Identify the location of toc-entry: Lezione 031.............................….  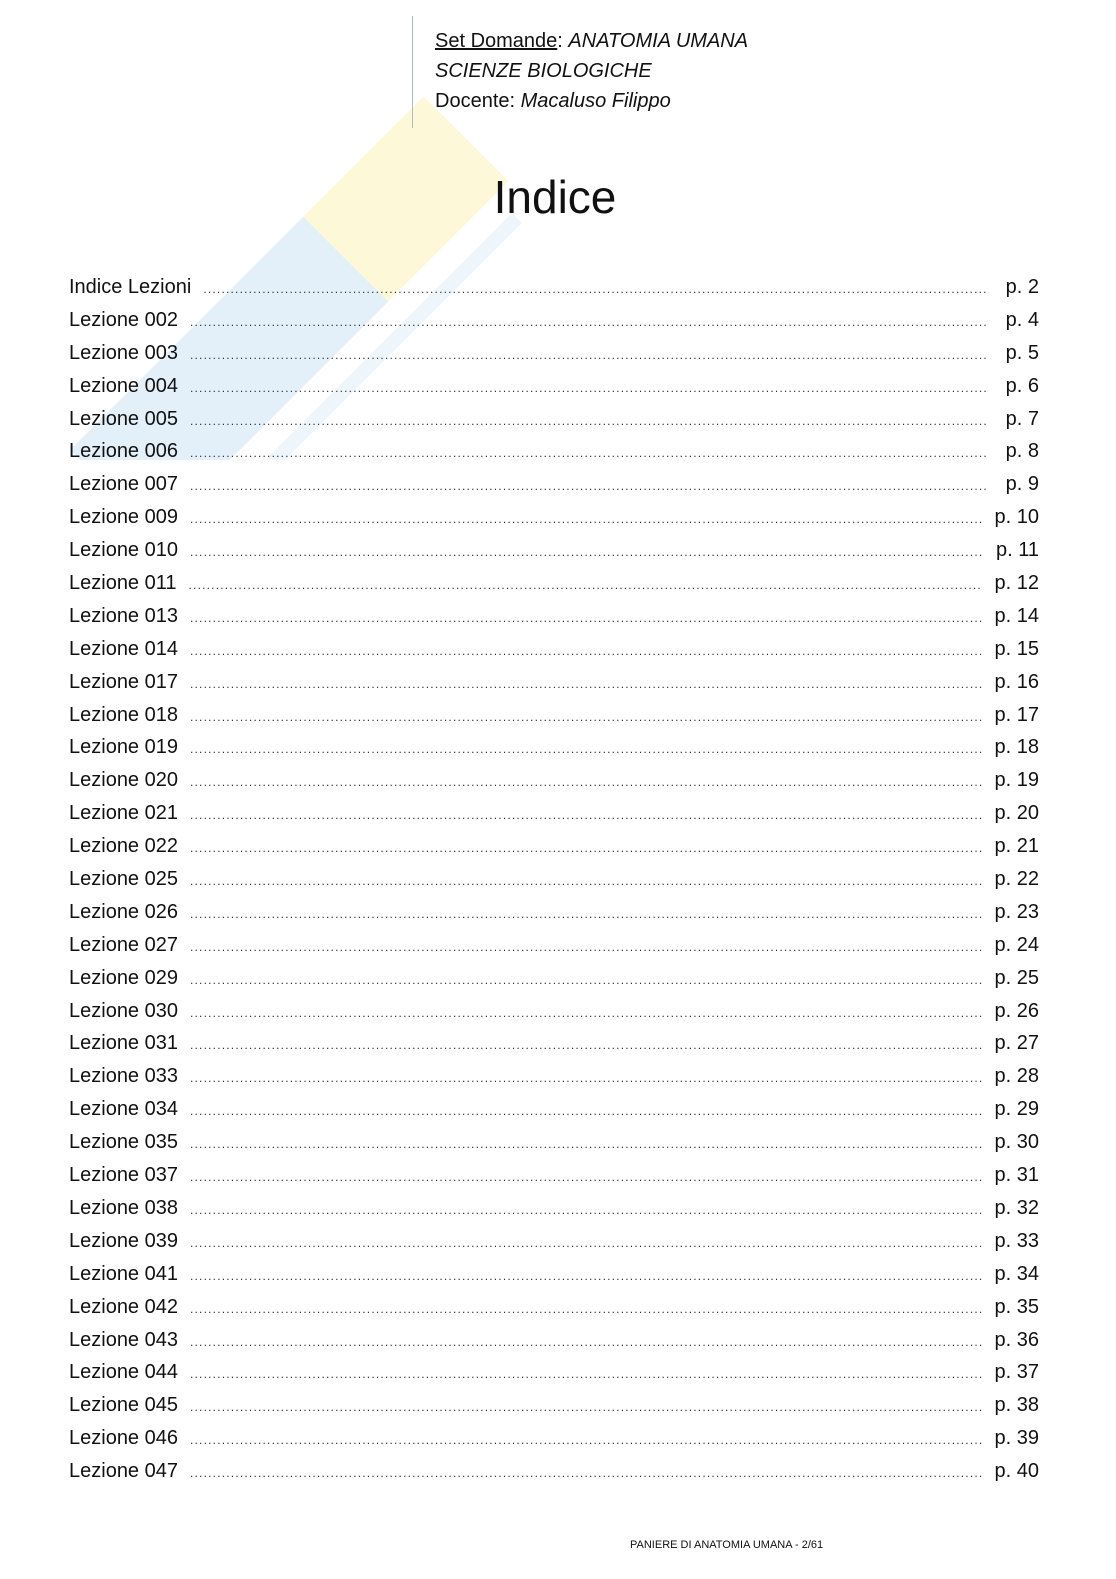
(554, 1048).